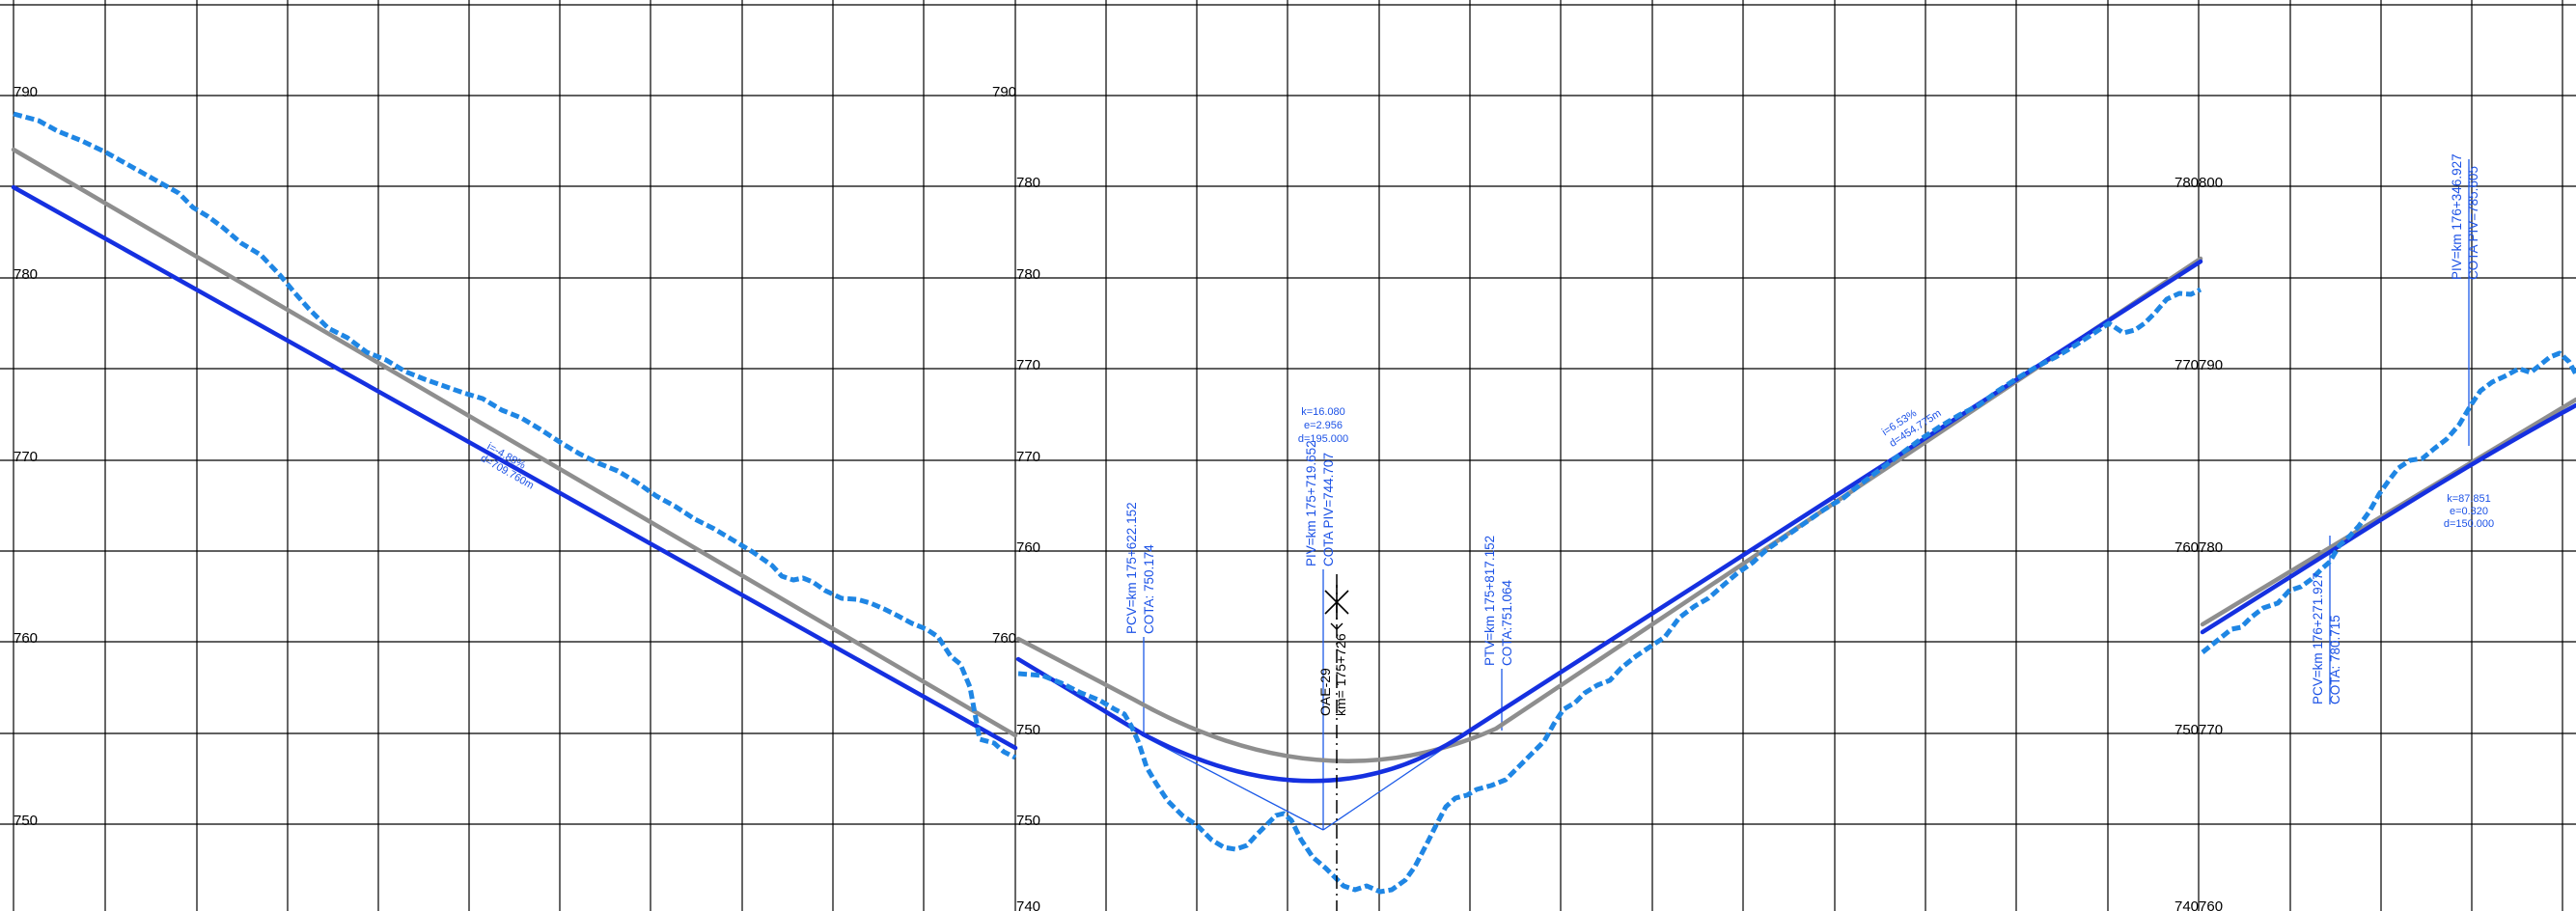 This screenshot has height=911, width=2576. Describe the element at coordinates (2469, 499) in the screenshot. I see `curve-k-text: k=87.851` at that location.